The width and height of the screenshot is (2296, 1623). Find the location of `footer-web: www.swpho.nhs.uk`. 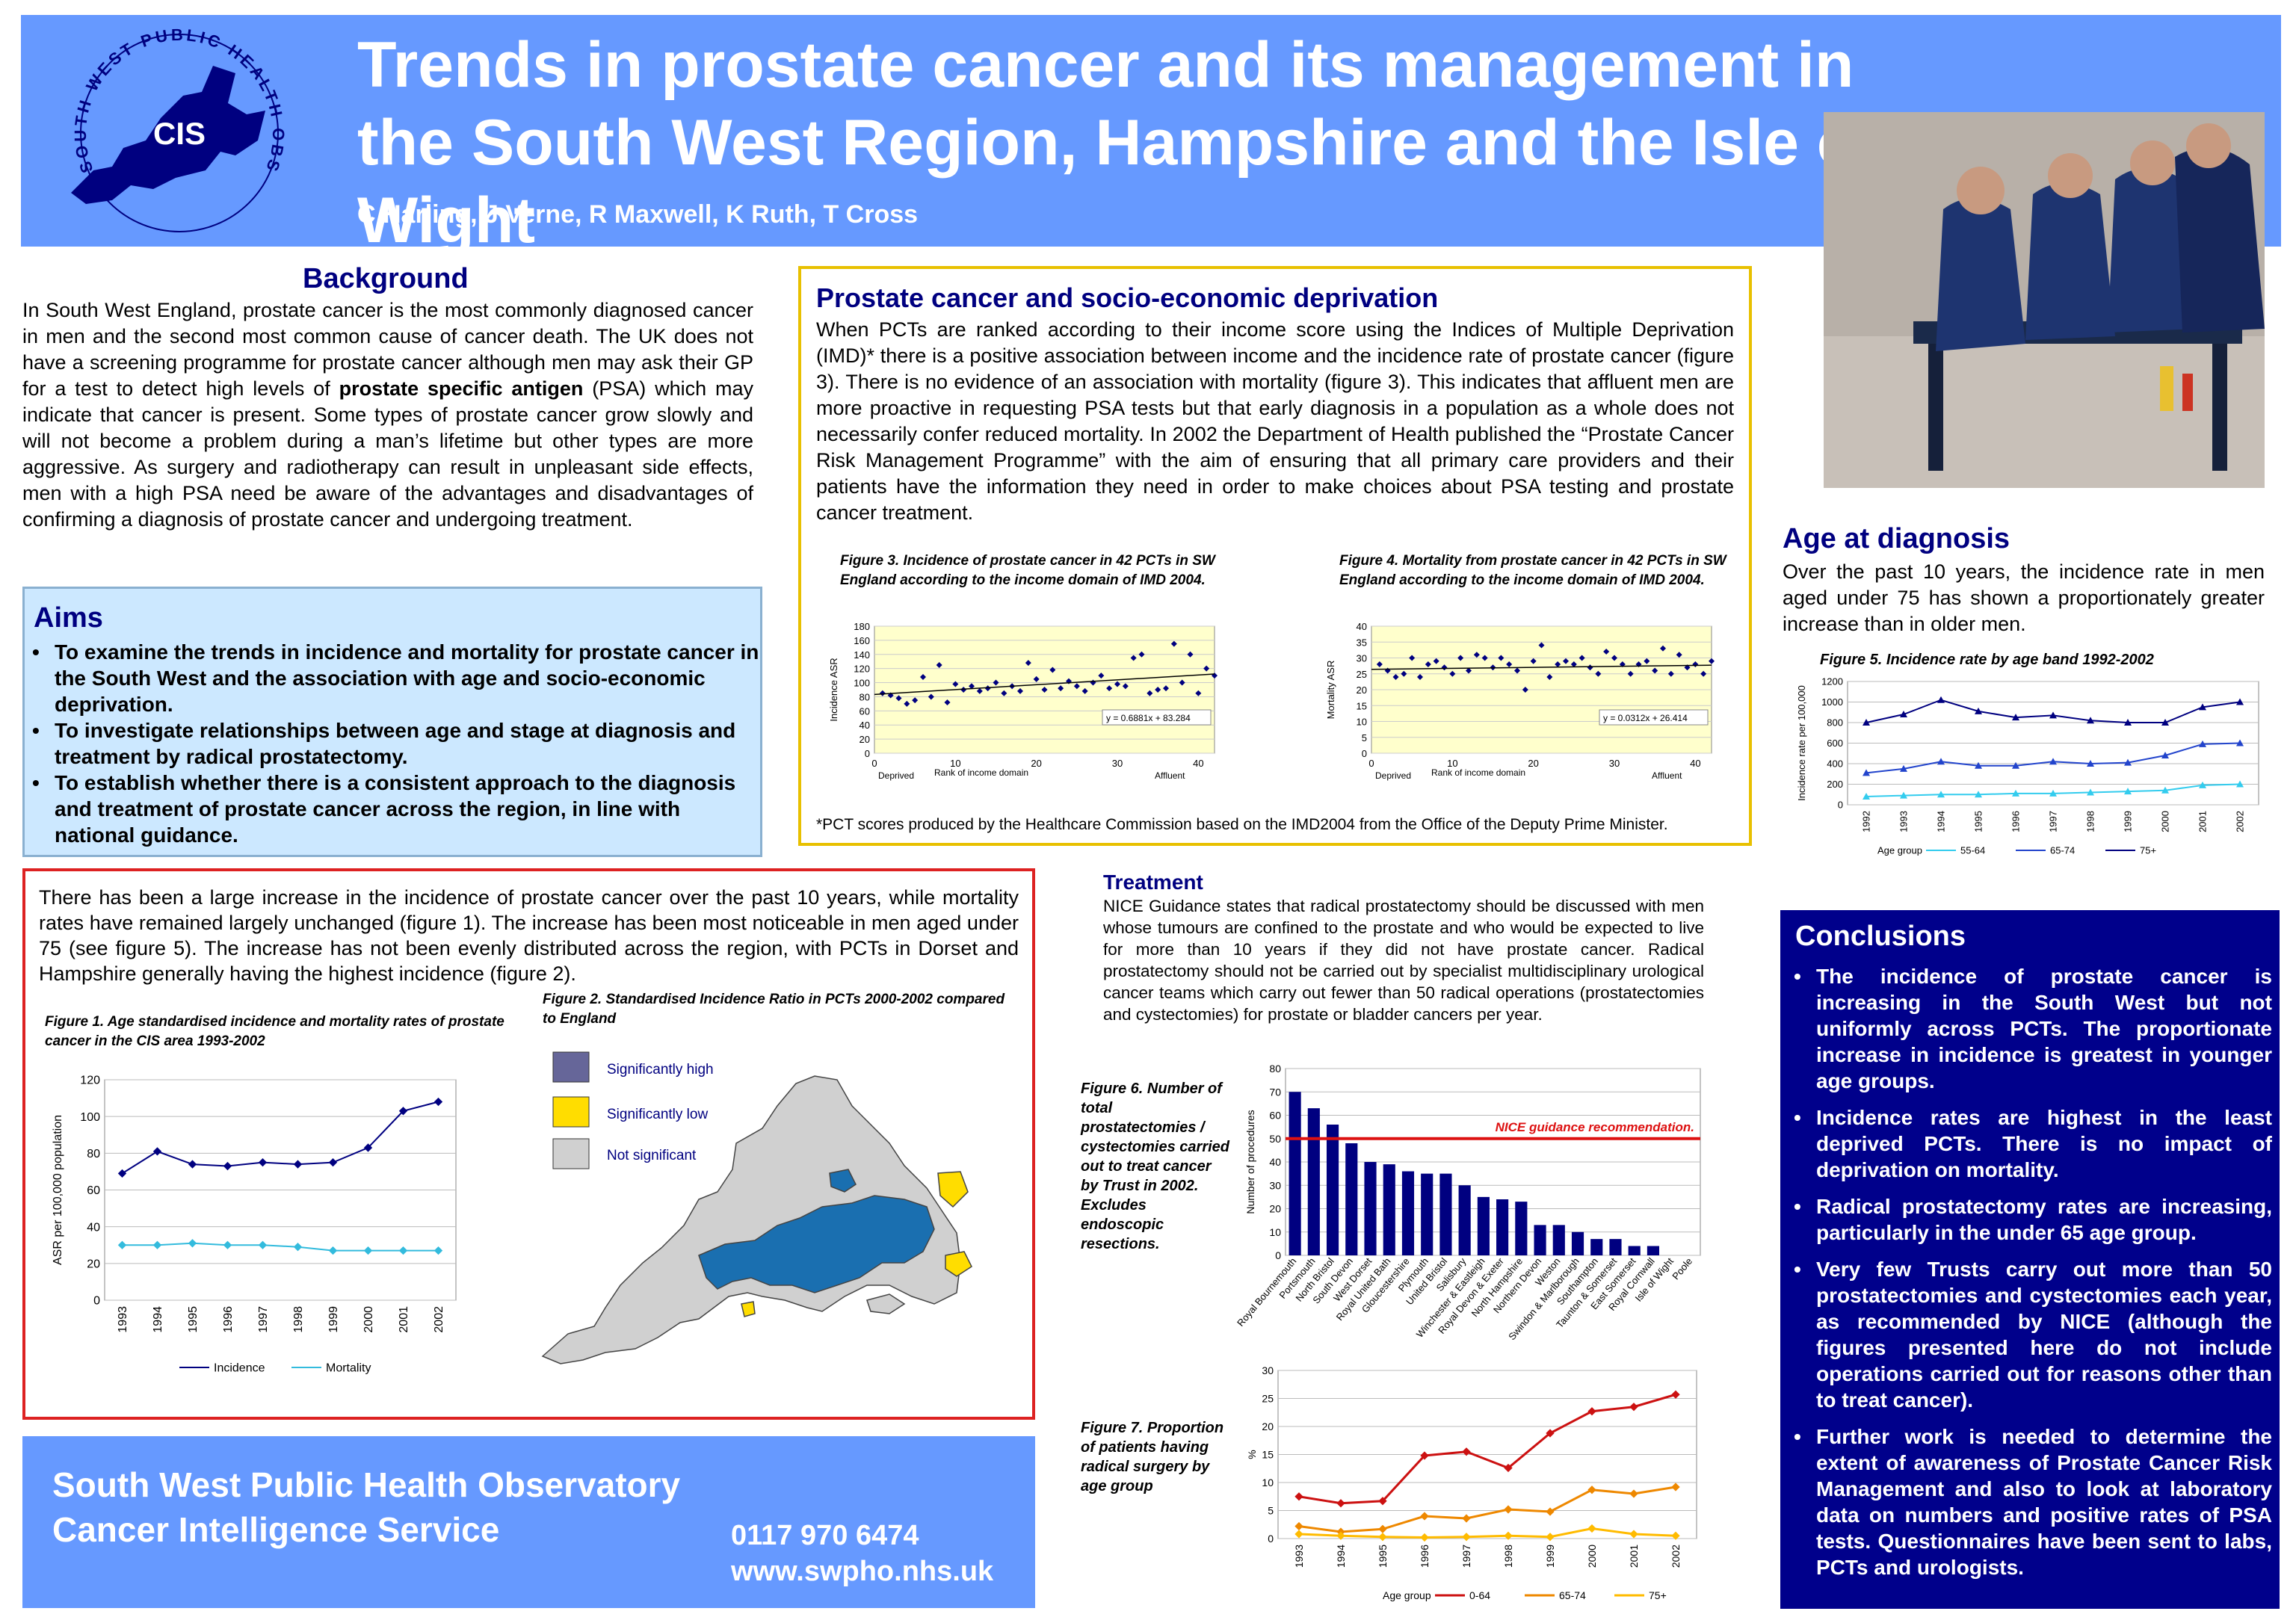

footer-web: www.swpho.nhs.uk is located at coordinates (863, 1571).